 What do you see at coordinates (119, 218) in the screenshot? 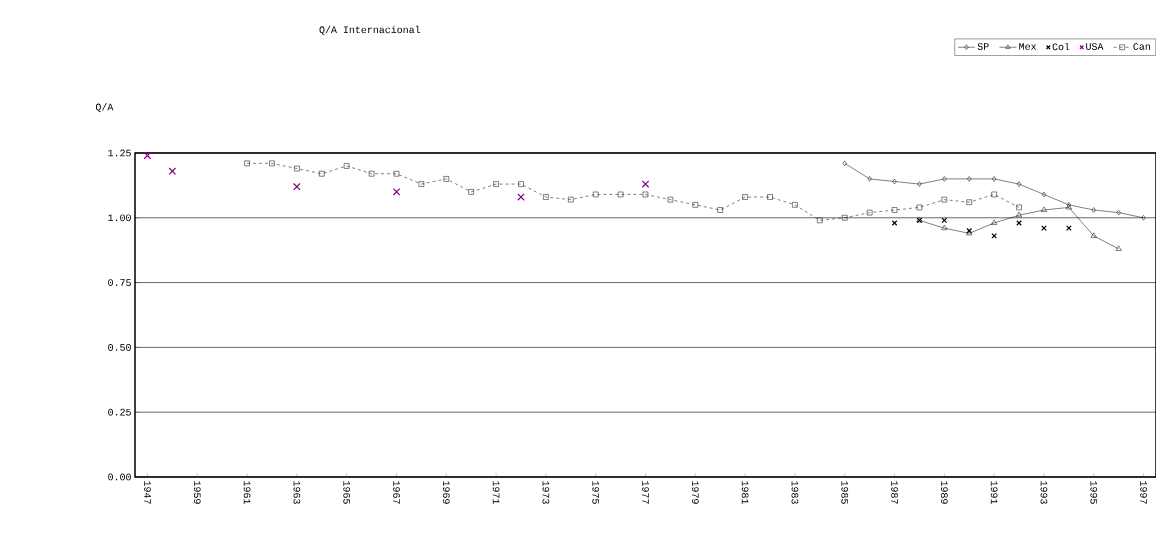
I see `y-tick-label: 1.00` at bounding box center [119, 218].